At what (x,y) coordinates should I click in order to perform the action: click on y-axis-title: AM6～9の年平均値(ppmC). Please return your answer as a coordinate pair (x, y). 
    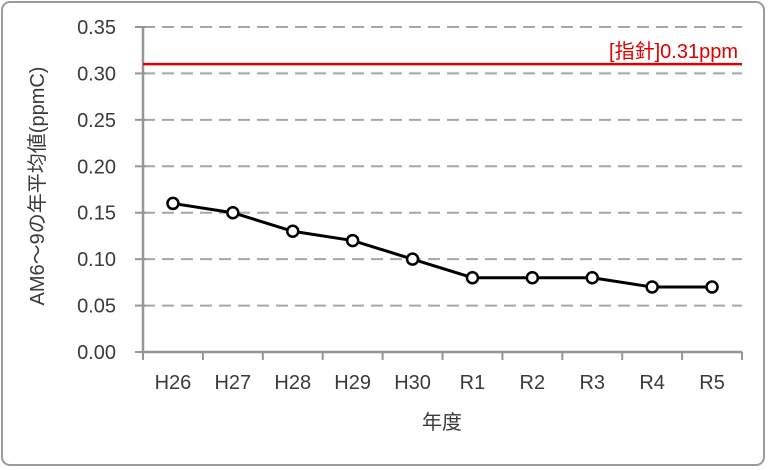
    Looking at the image, I should click on (37, 186).